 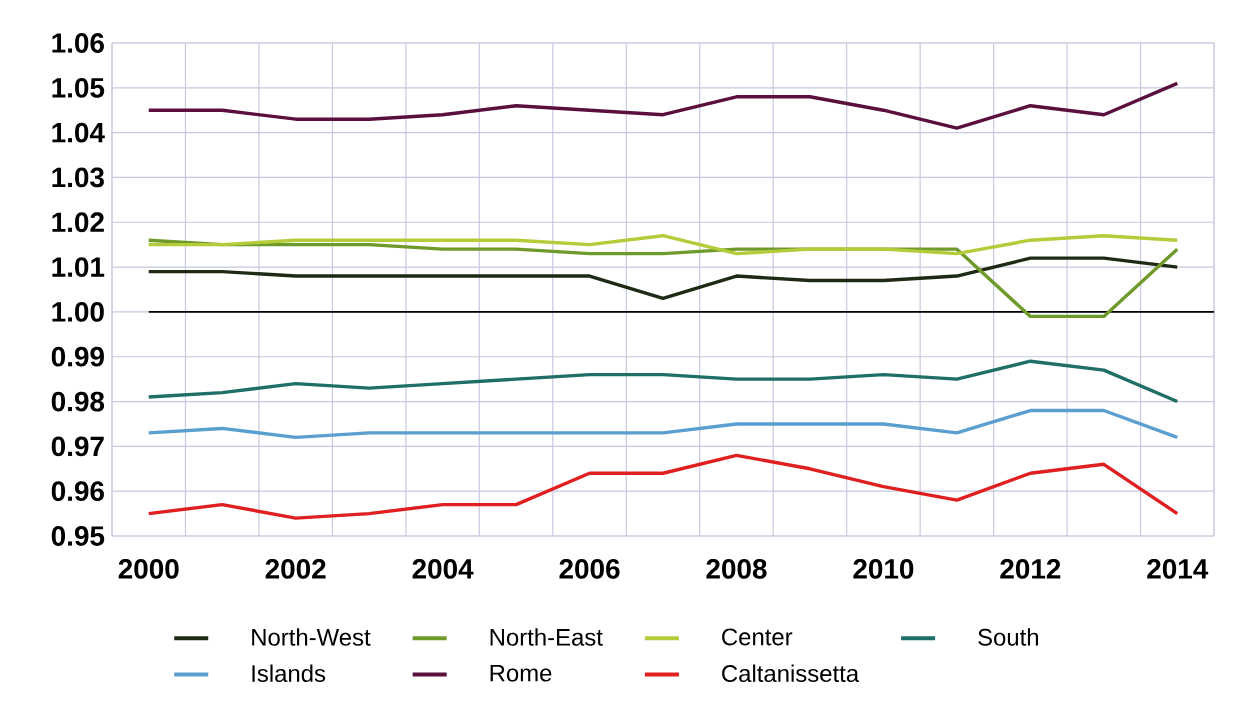 I want to click on y-tick-label: 0.98, so click(x=78, y=401).